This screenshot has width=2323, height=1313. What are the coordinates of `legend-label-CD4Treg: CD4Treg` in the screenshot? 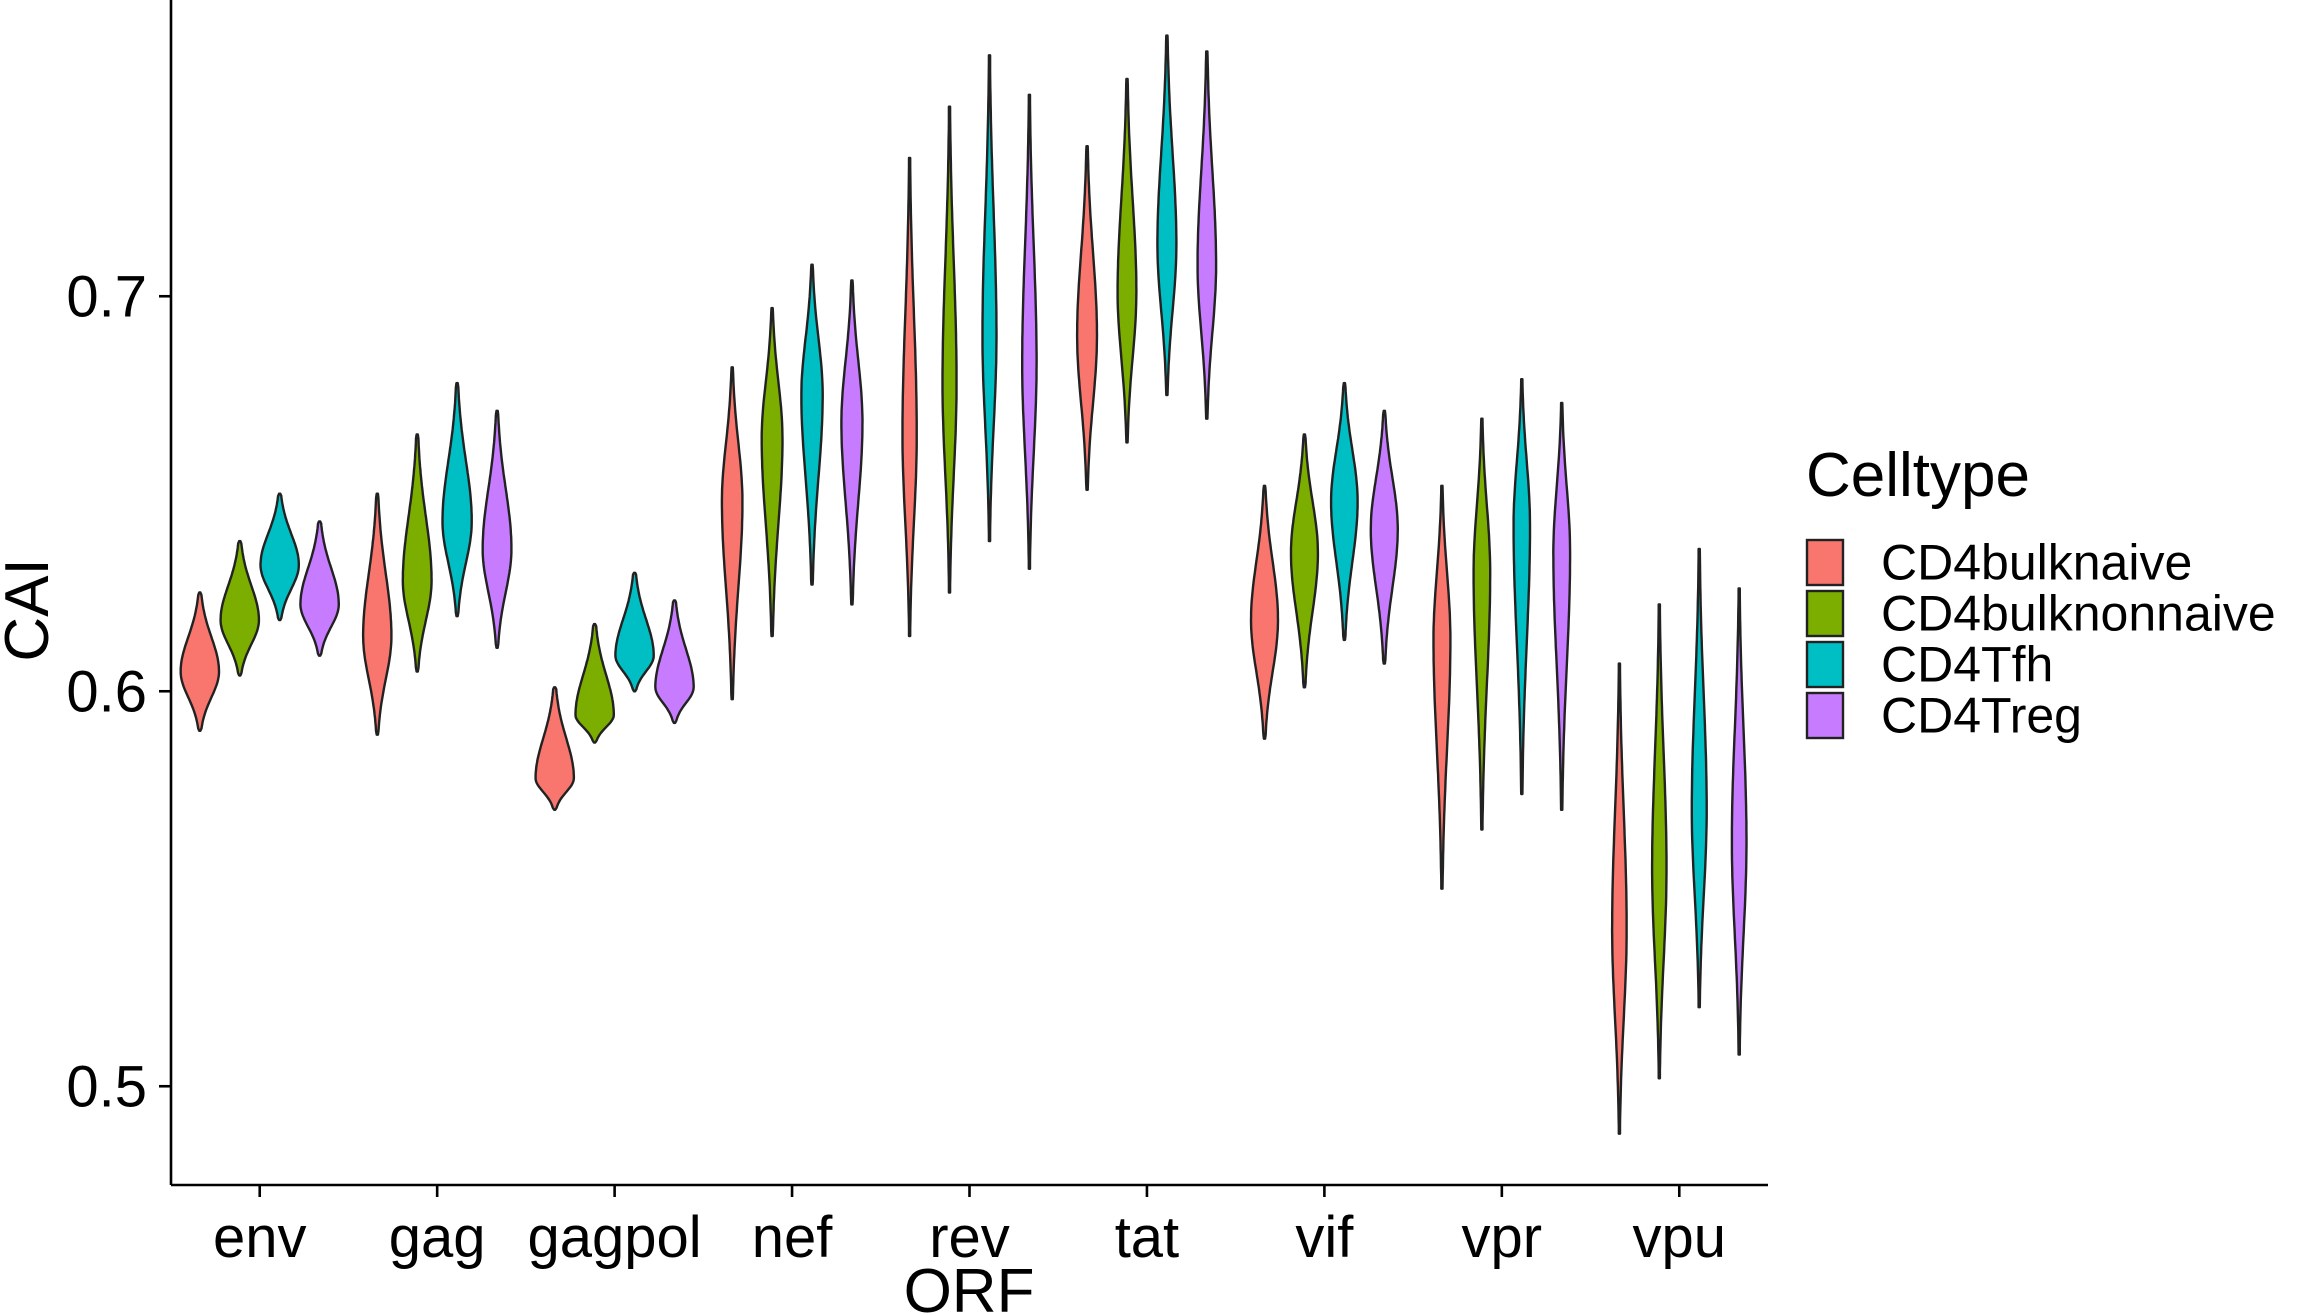 It's located at (1981, 716).